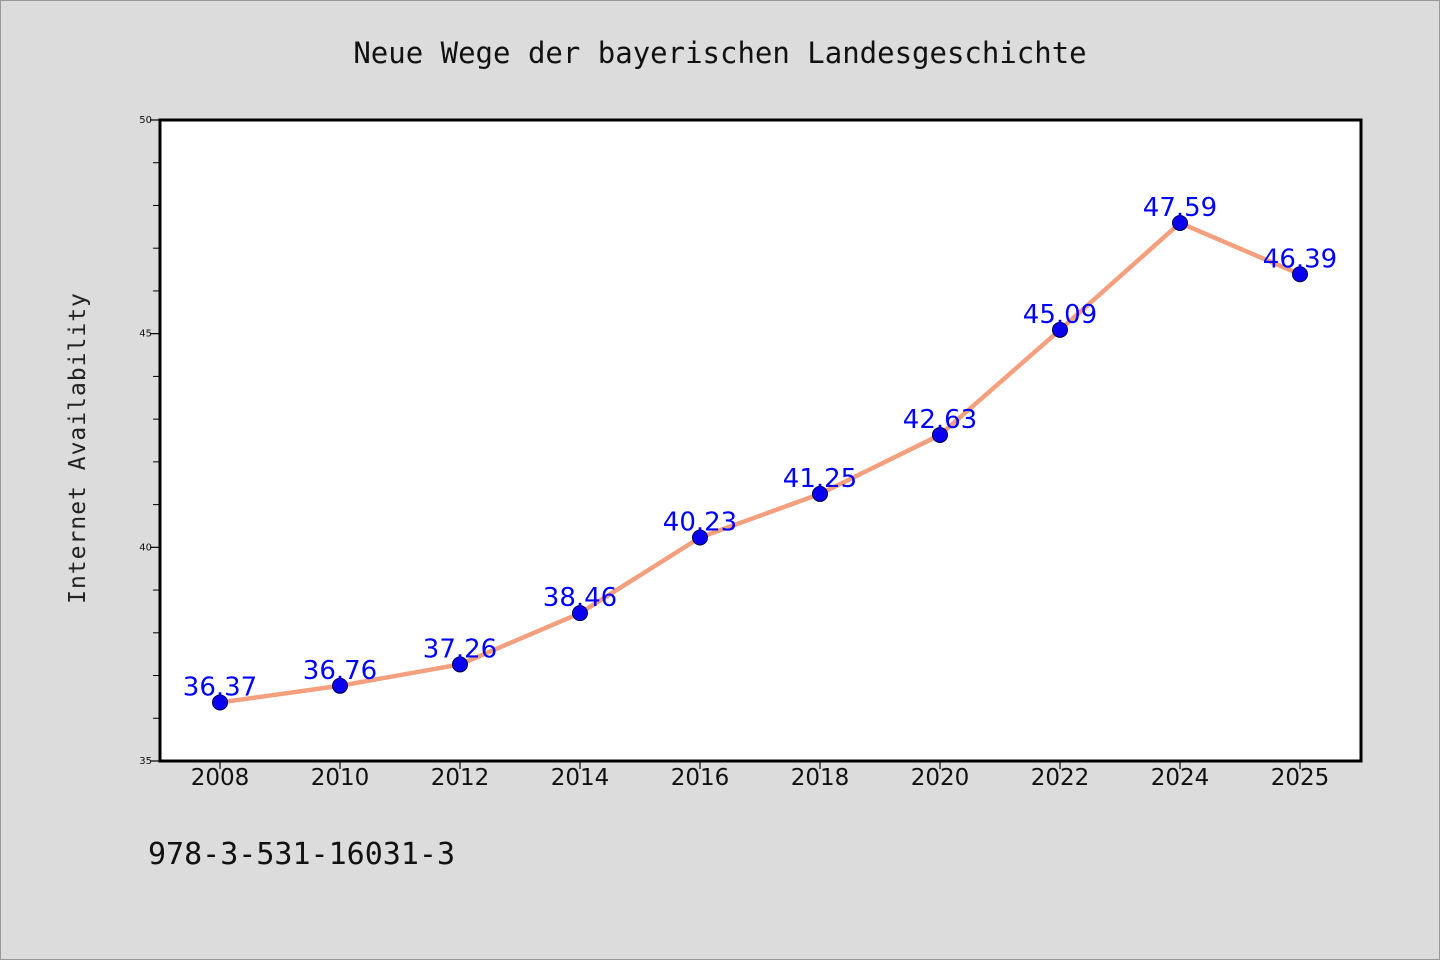 This screenshot has height=960, width=1440. What do you see at coordinates (820, 479) in the screenshot?
I see `data-label: 41.25` at bounding box center [820, 479].